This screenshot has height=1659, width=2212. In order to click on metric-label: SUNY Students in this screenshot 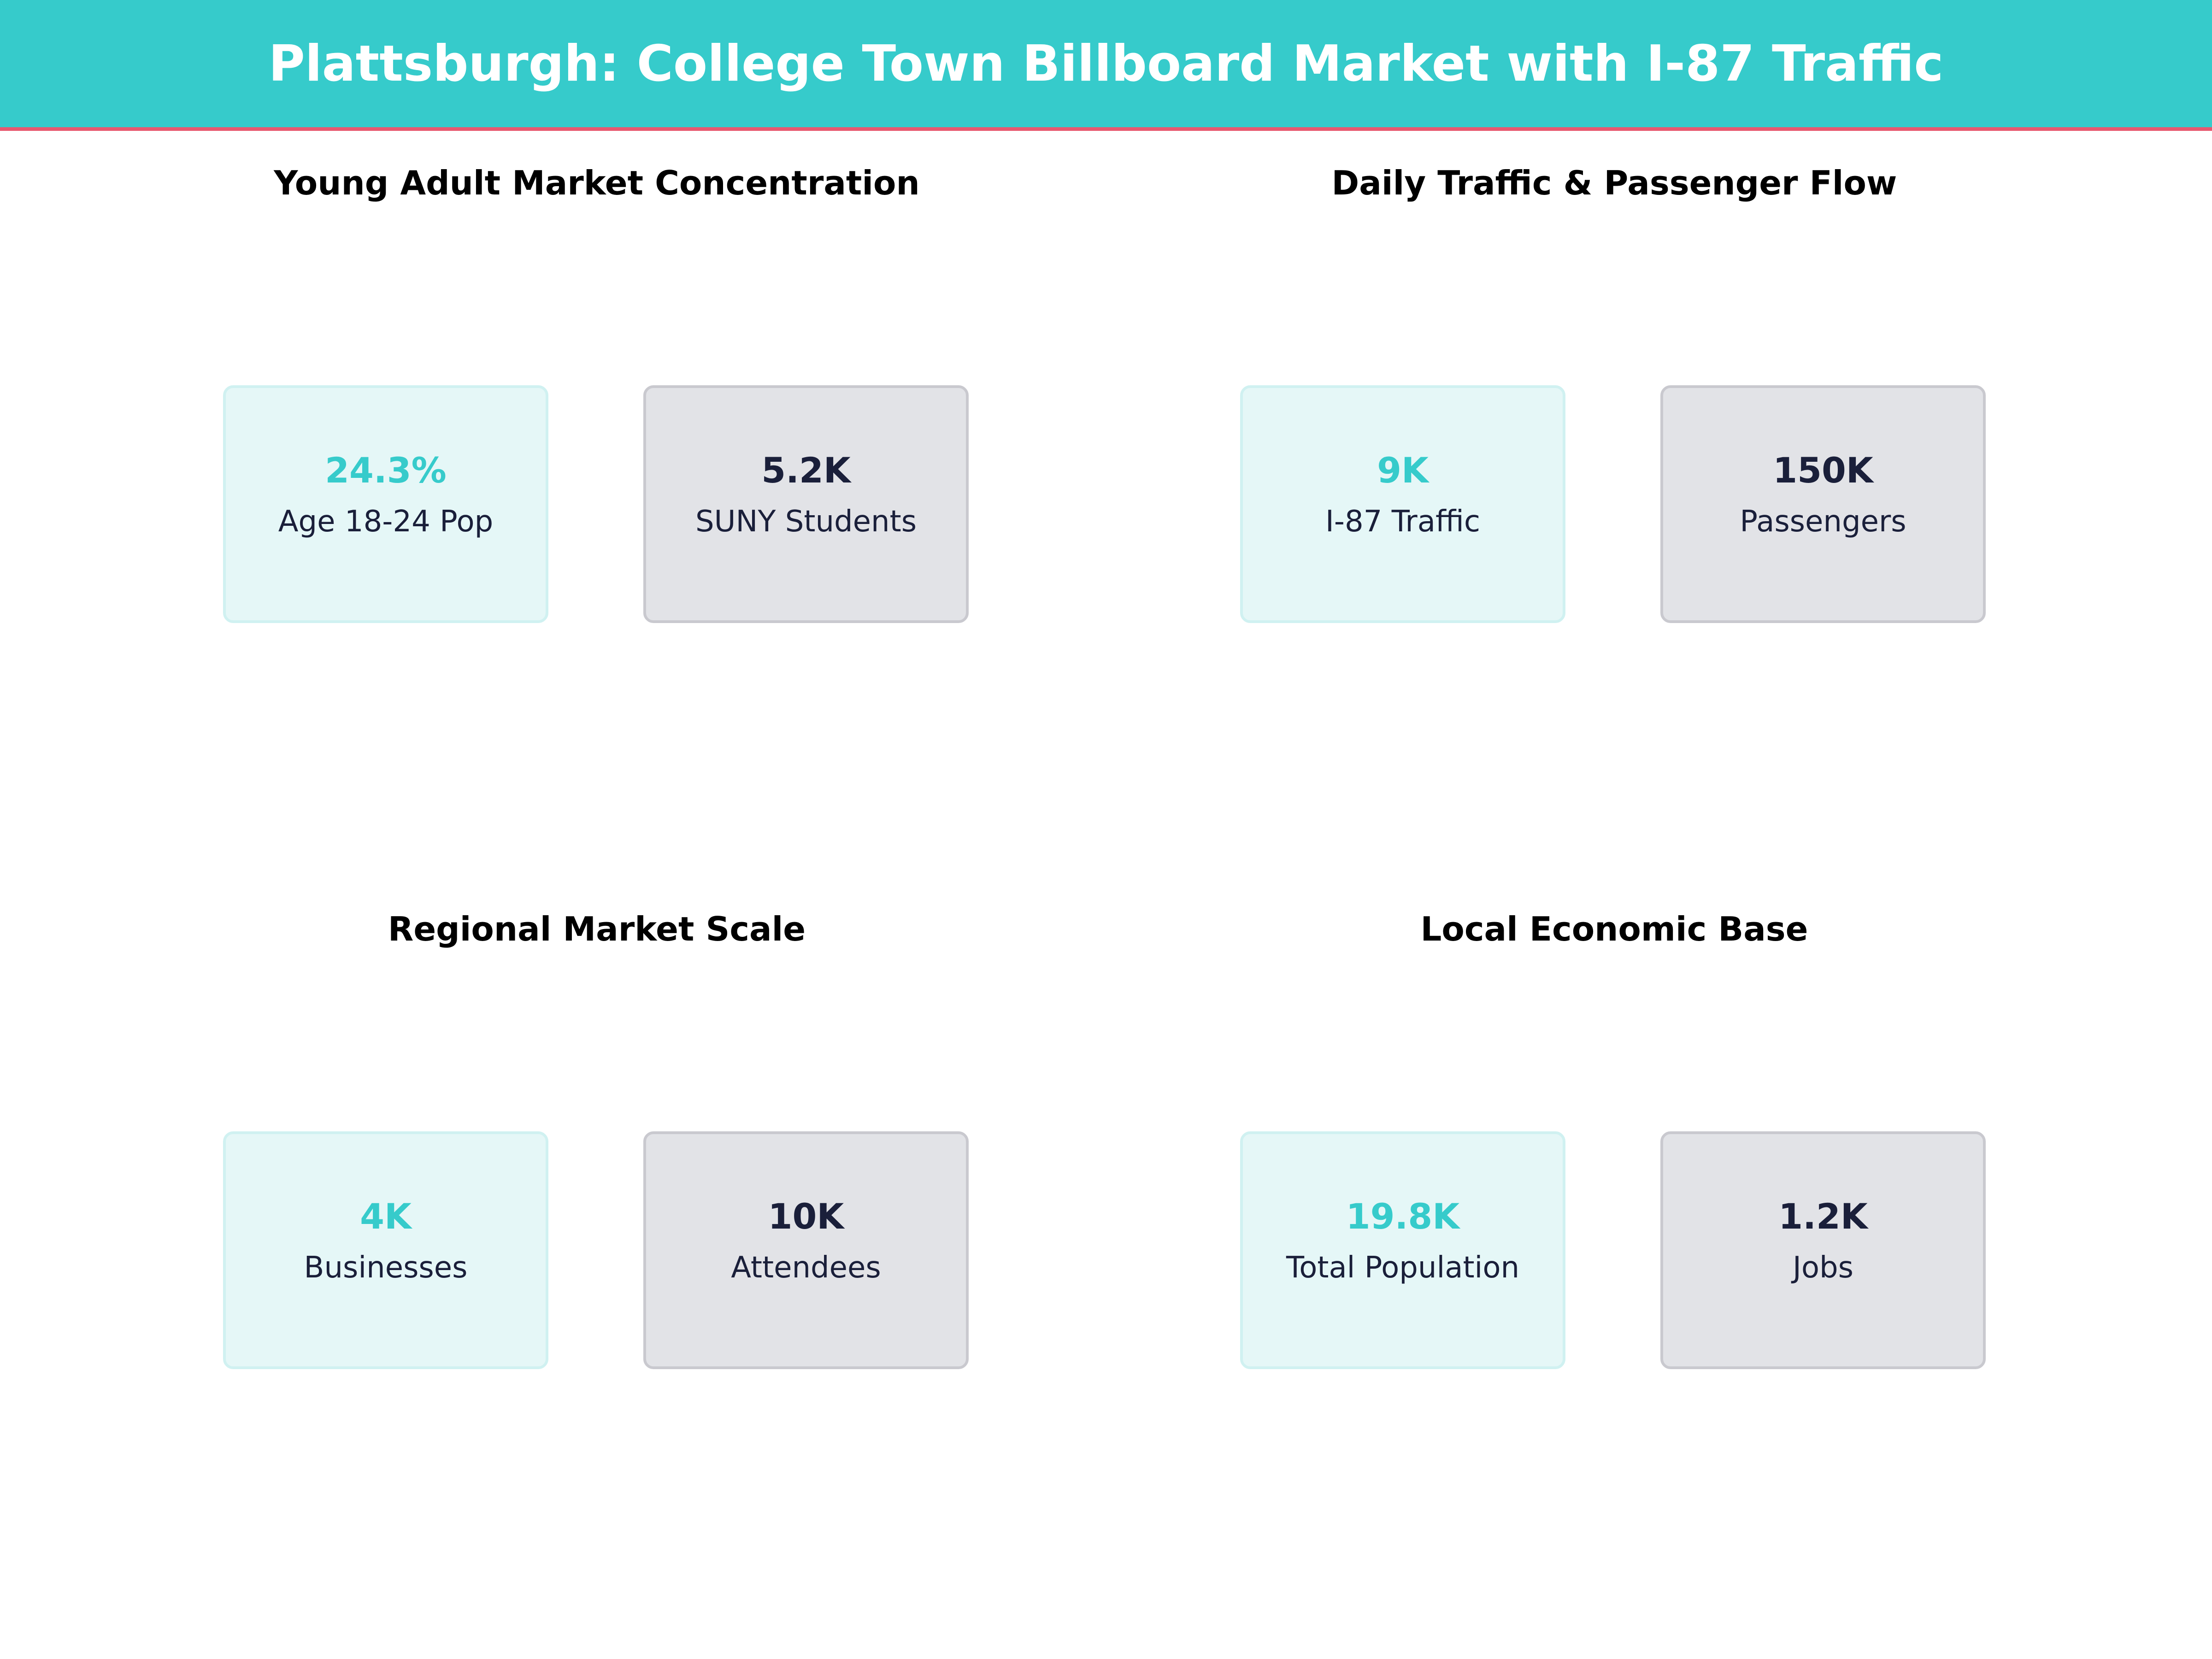, I will do `click(806, 522)`.